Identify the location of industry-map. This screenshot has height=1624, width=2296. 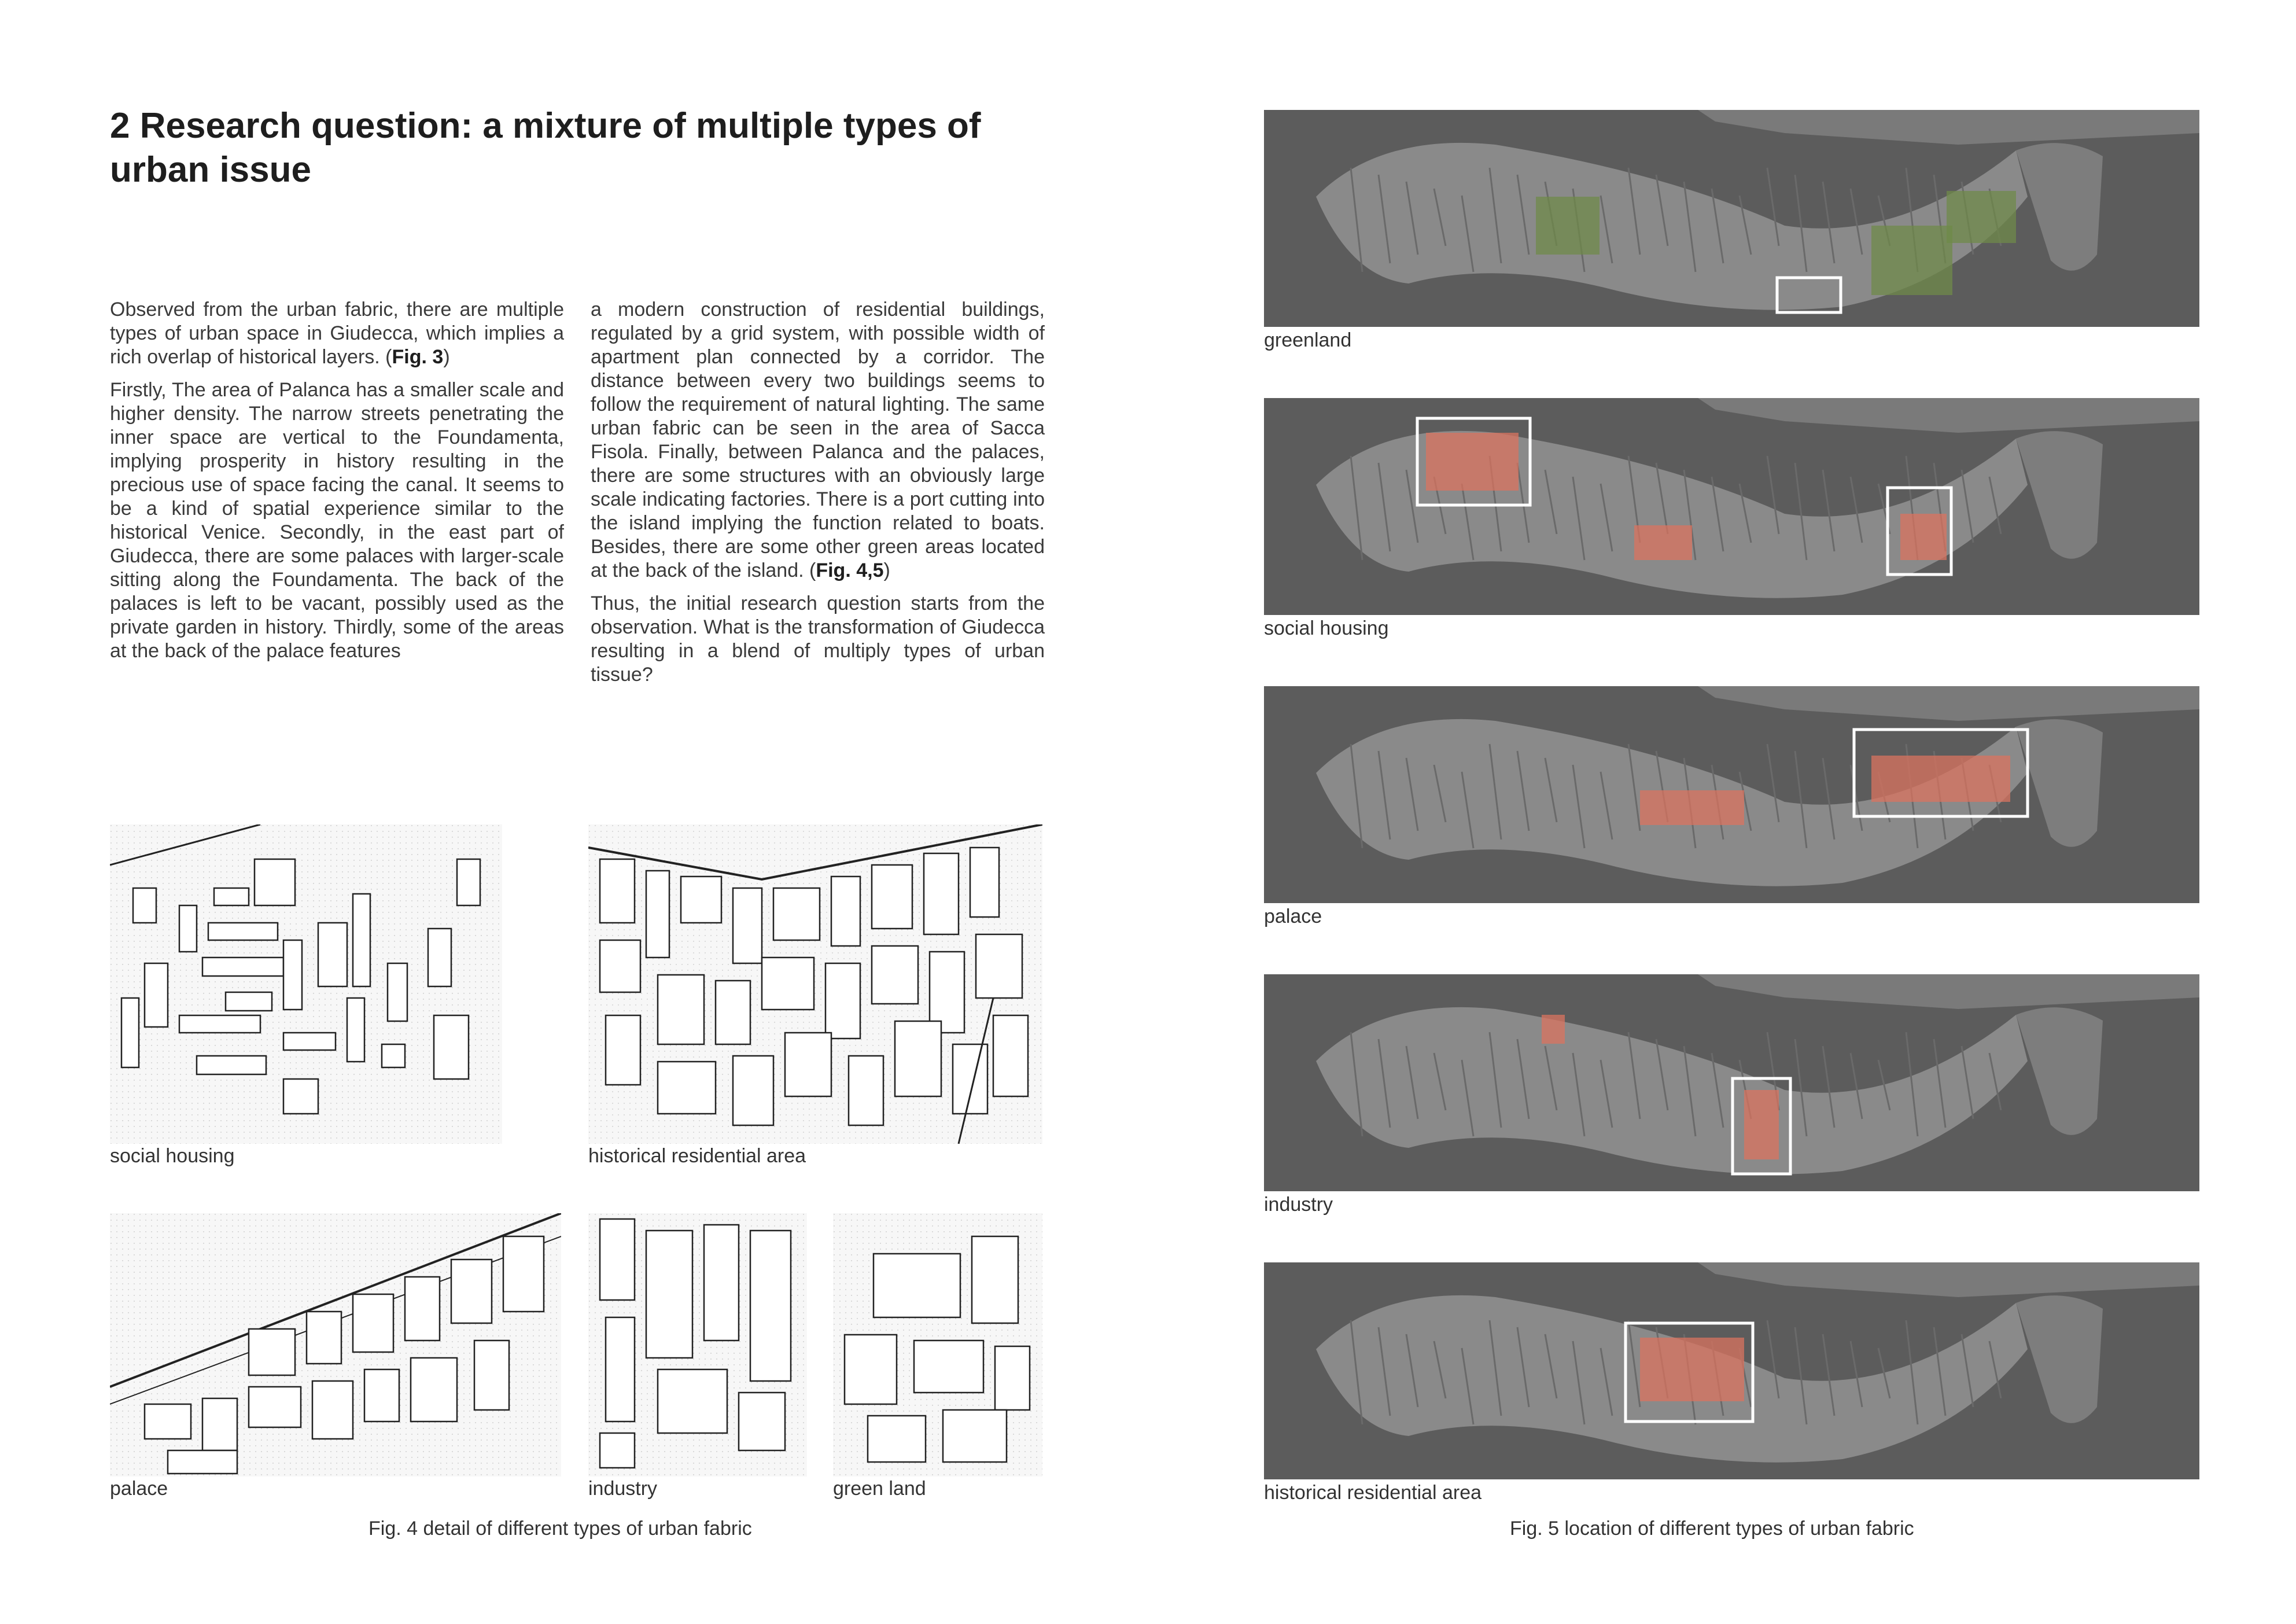
(697, 1344).